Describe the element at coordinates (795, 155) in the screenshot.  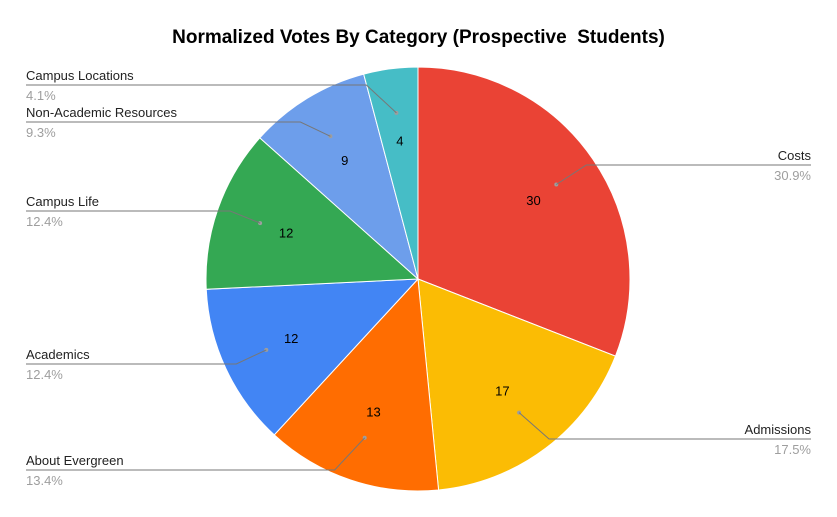
I see `legend-label-costs: Costs` at that location.